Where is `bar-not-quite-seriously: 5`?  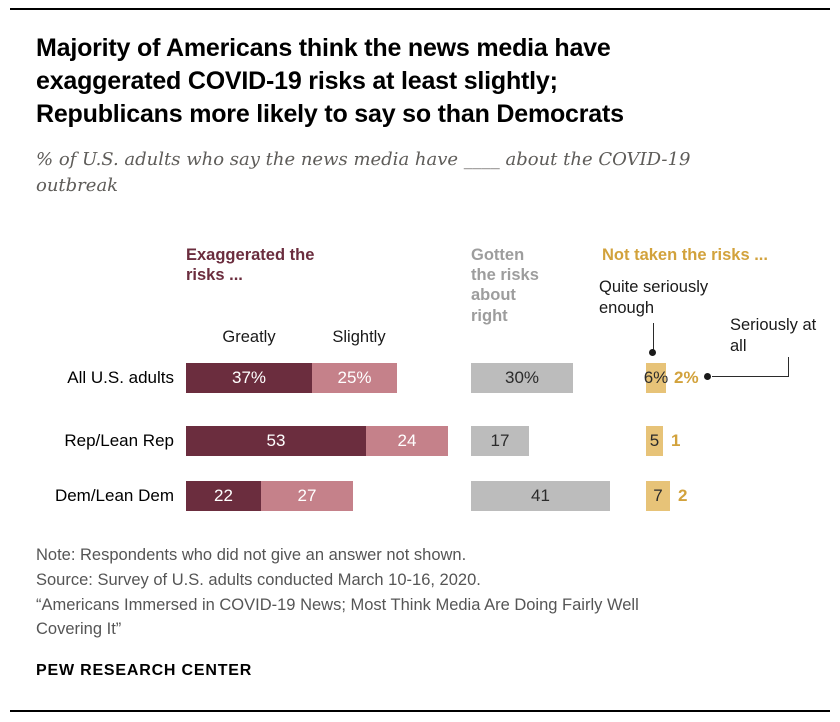
bar-not-quite-seriously: 5 is located at coordinates (654, 441).